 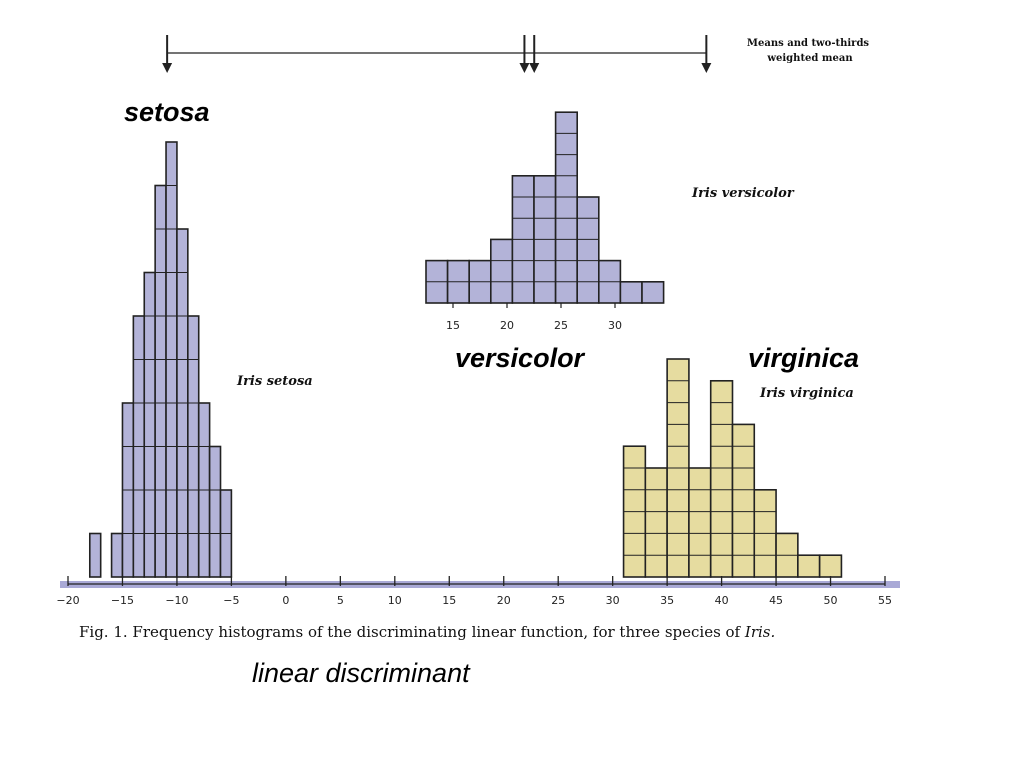 What do you see at coordinates (361, 673) in the screenshot?
I see `x-axis-title: linear discriminant` at bounding box center [361, 673].